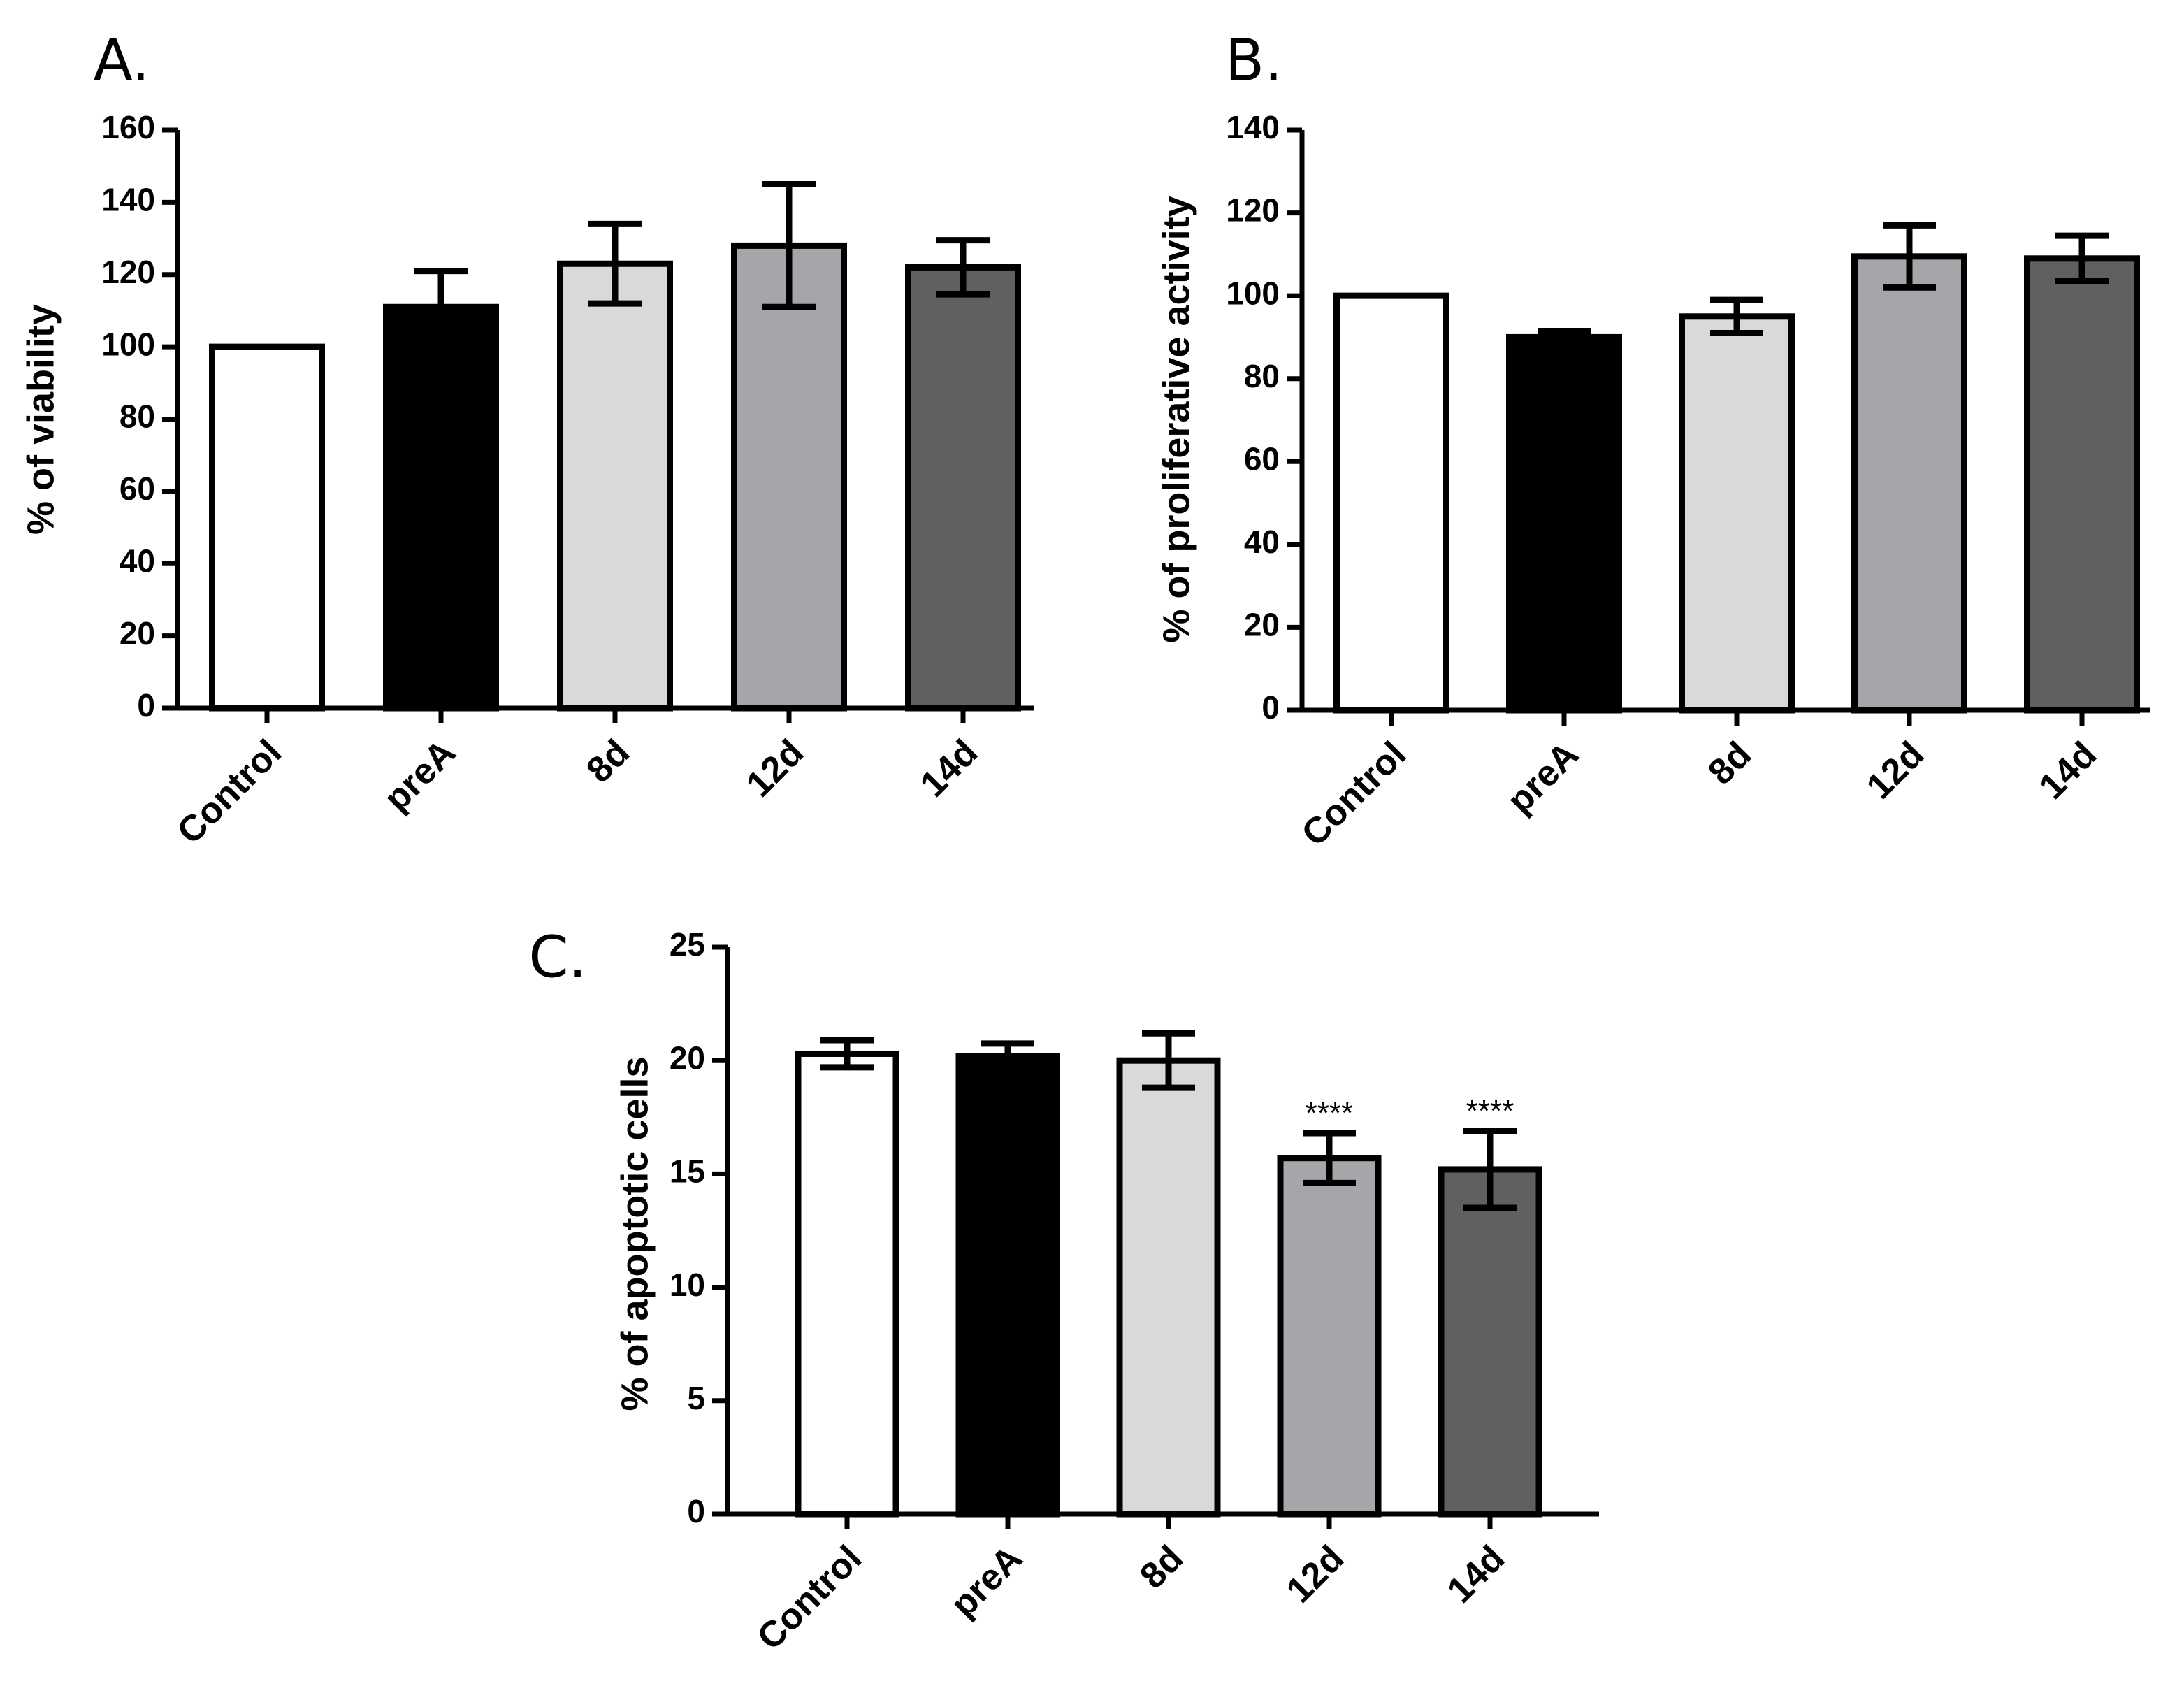 This screenshot has width=2184, height=1693. Describe the element at coordinates (122, 60) in the screenshot. I see `panel-letter: A.` at that location.